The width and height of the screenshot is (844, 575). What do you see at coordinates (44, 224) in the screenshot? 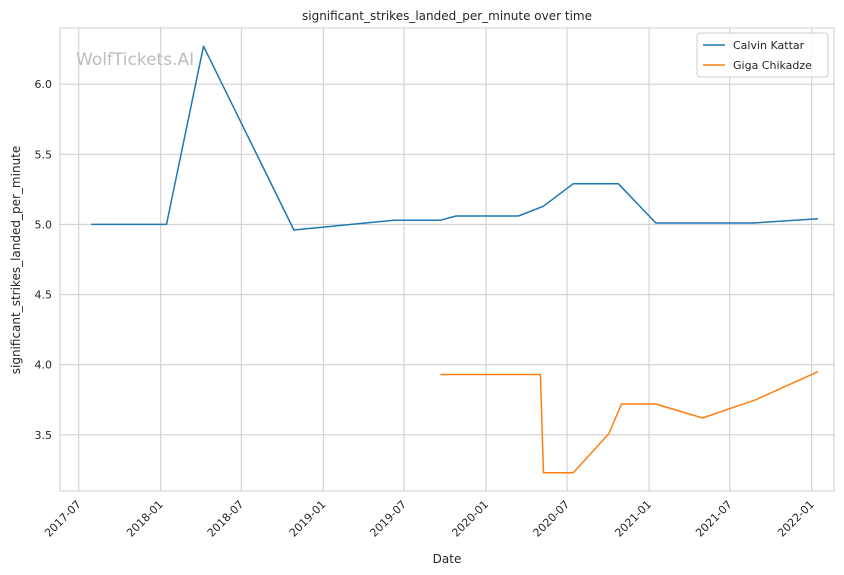
I see `y-tick-label: 5.0` at bounding box center [44, 224].